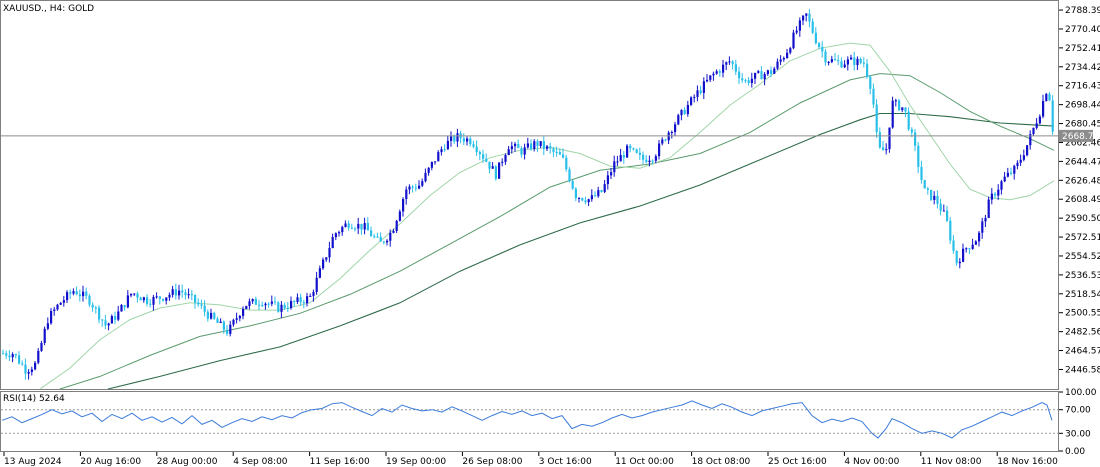 This screenshot has height=467, width=1100. Describe the element at coordinates (1082, 200) in the screenshot. I see `price-tick-label: 2608.49` at that location.